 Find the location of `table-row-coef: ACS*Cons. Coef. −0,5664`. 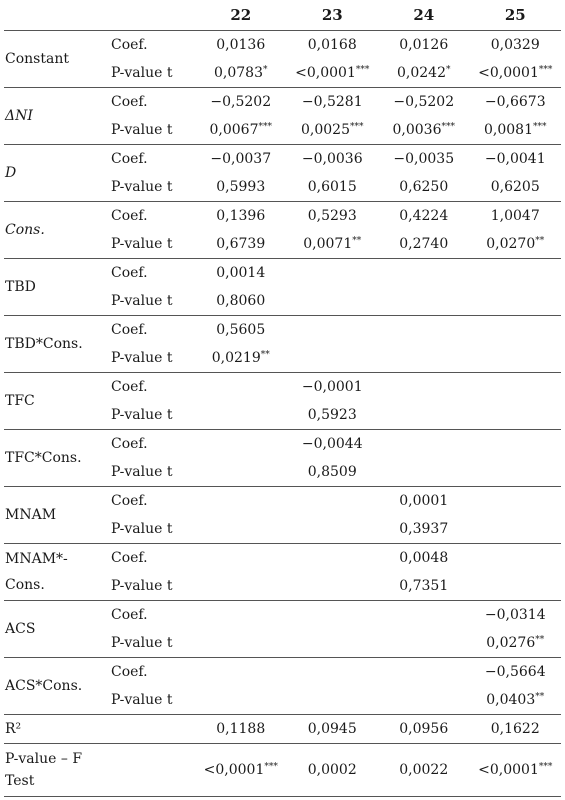

table-row-coef: ACS*Cons. Coef. −0,5664 is located at coordinates (282, 686).